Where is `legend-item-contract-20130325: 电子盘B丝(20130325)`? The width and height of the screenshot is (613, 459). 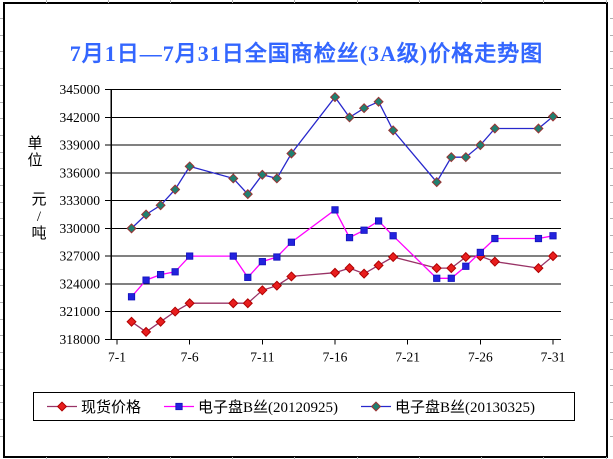 legend-item-contract-20130325: 电子盘B丝(20130325) is located at coordinates (448, 406).